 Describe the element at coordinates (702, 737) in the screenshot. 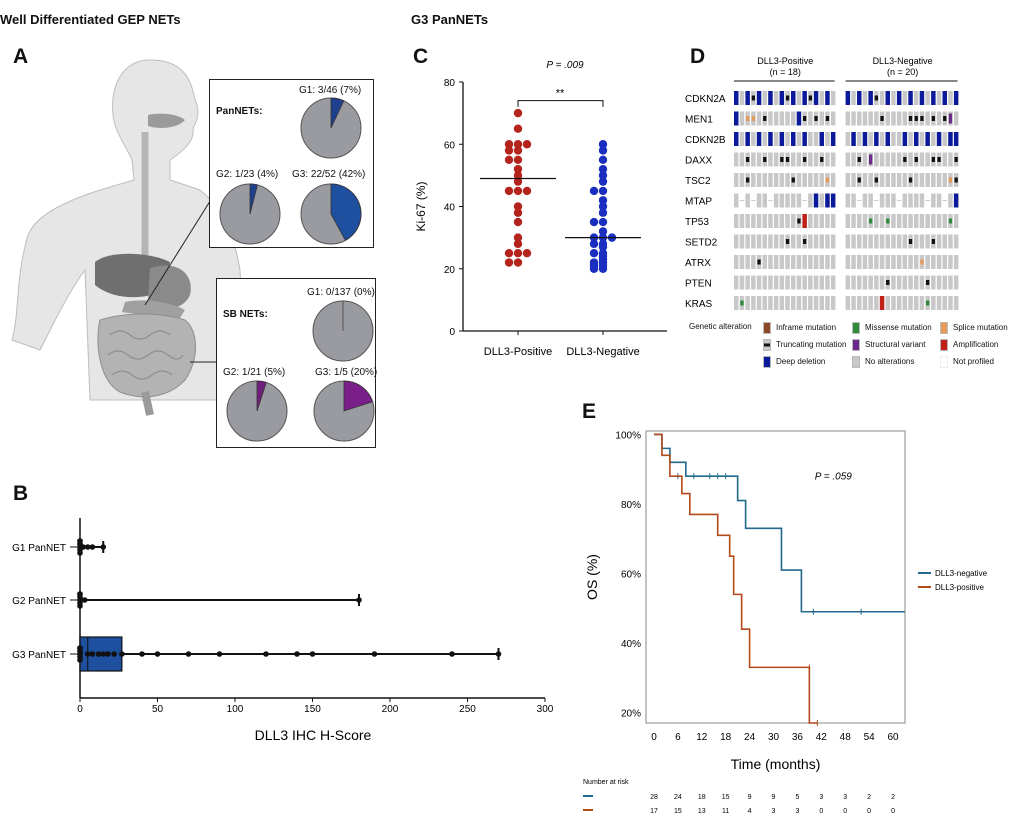

I see `x-tick-label: 12` at that location.